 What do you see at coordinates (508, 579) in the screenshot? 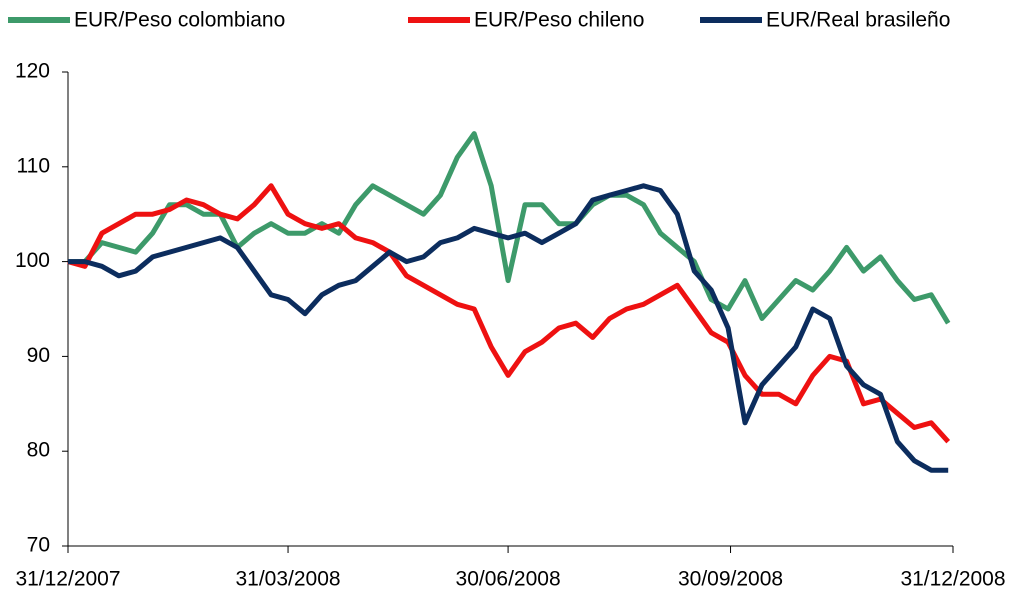
I see `x-tick-label: 30/06/2008` at bounding box center [508, 579].